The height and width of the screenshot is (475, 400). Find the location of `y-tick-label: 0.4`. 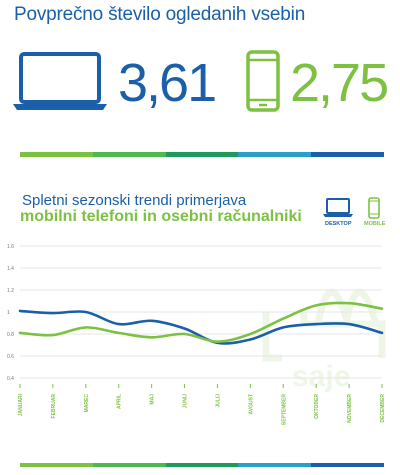

y-tick-label: 0.4 is located at coordinates (10, 379).